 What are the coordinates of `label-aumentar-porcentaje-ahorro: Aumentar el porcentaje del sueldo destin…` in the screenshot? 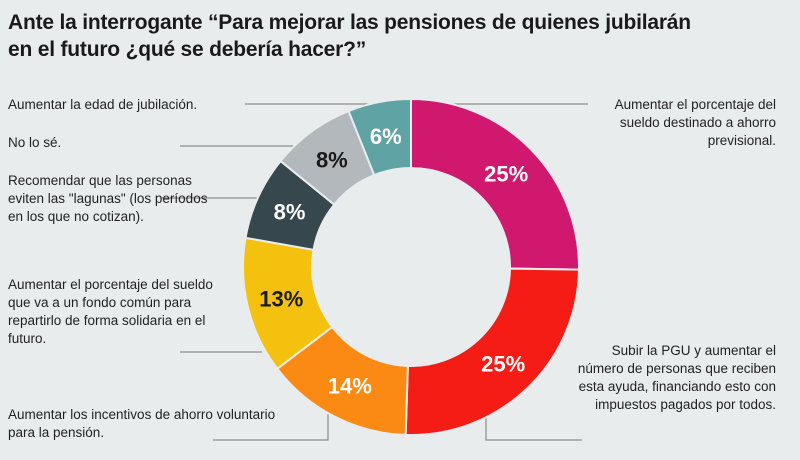 It's located at (695, 122).